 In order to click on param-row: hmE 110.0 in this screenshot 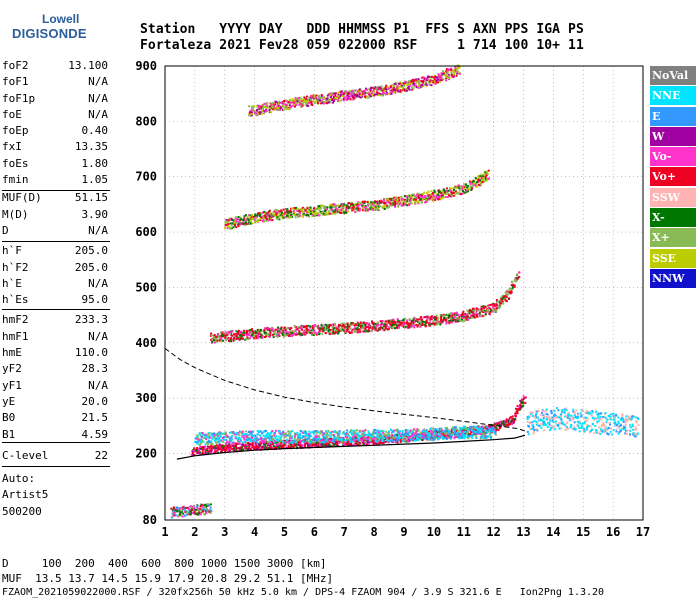, I will do `click(55, 353)`.